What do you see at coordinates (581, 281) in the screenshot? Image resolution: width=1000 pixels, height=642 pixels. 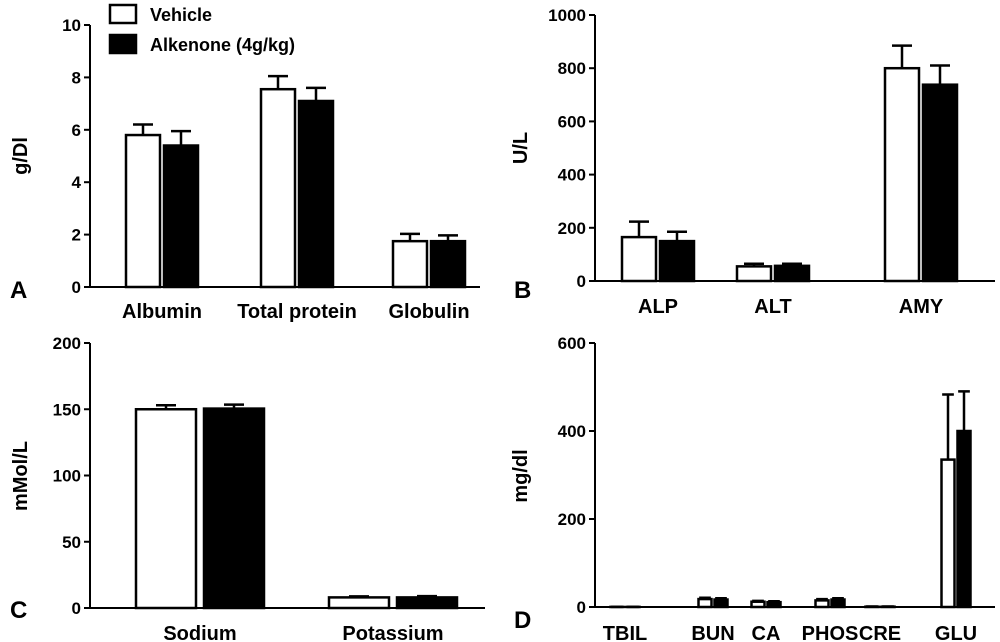 I see `panel-b-ytick-label: 0` at bounding box center [581, 281].